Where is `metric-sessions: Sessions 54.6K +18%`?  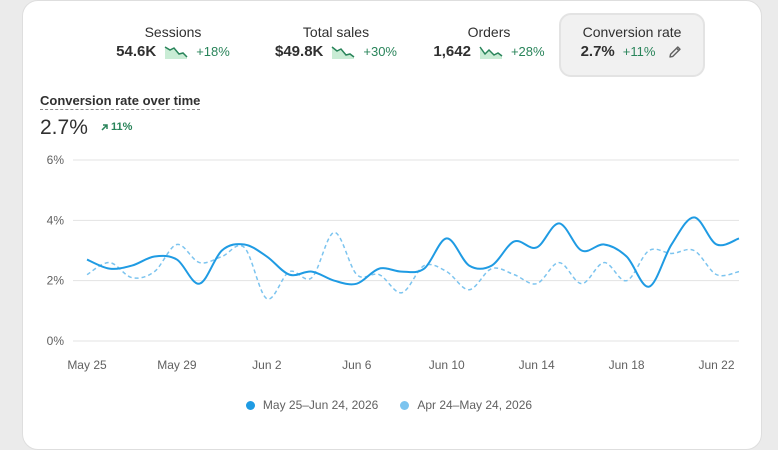
metric-sessions: Sessions 54.6K +18% is located at coordinates (173, 45).